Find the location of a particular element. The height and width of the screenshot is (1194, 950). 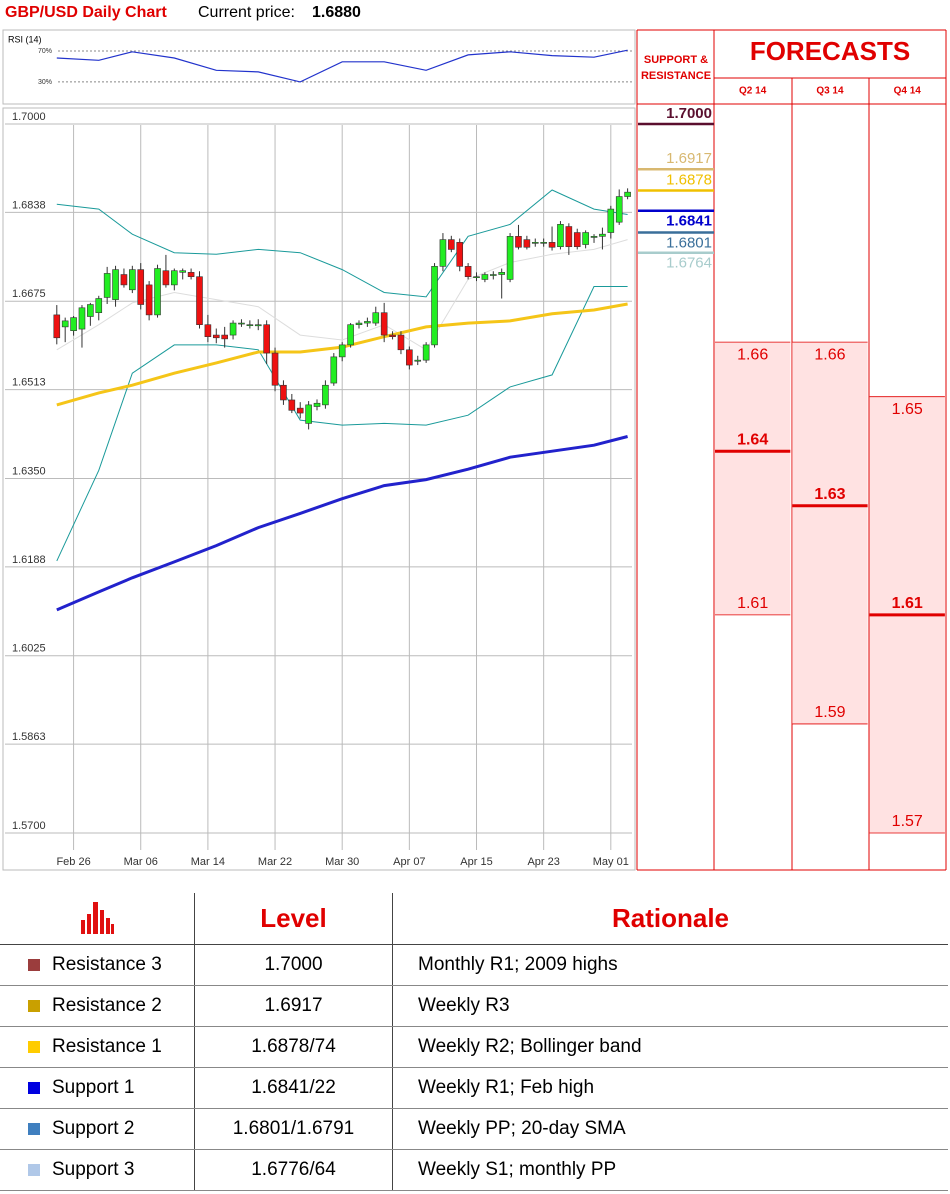

y-tick-label: 30% is located at coordinates (45, 82).